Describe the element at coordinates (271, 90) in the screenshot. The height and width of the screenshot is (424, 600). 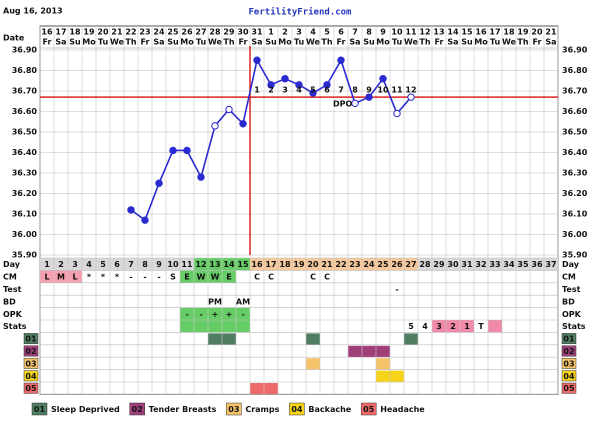
I see `dpo-number: 2` at that location.